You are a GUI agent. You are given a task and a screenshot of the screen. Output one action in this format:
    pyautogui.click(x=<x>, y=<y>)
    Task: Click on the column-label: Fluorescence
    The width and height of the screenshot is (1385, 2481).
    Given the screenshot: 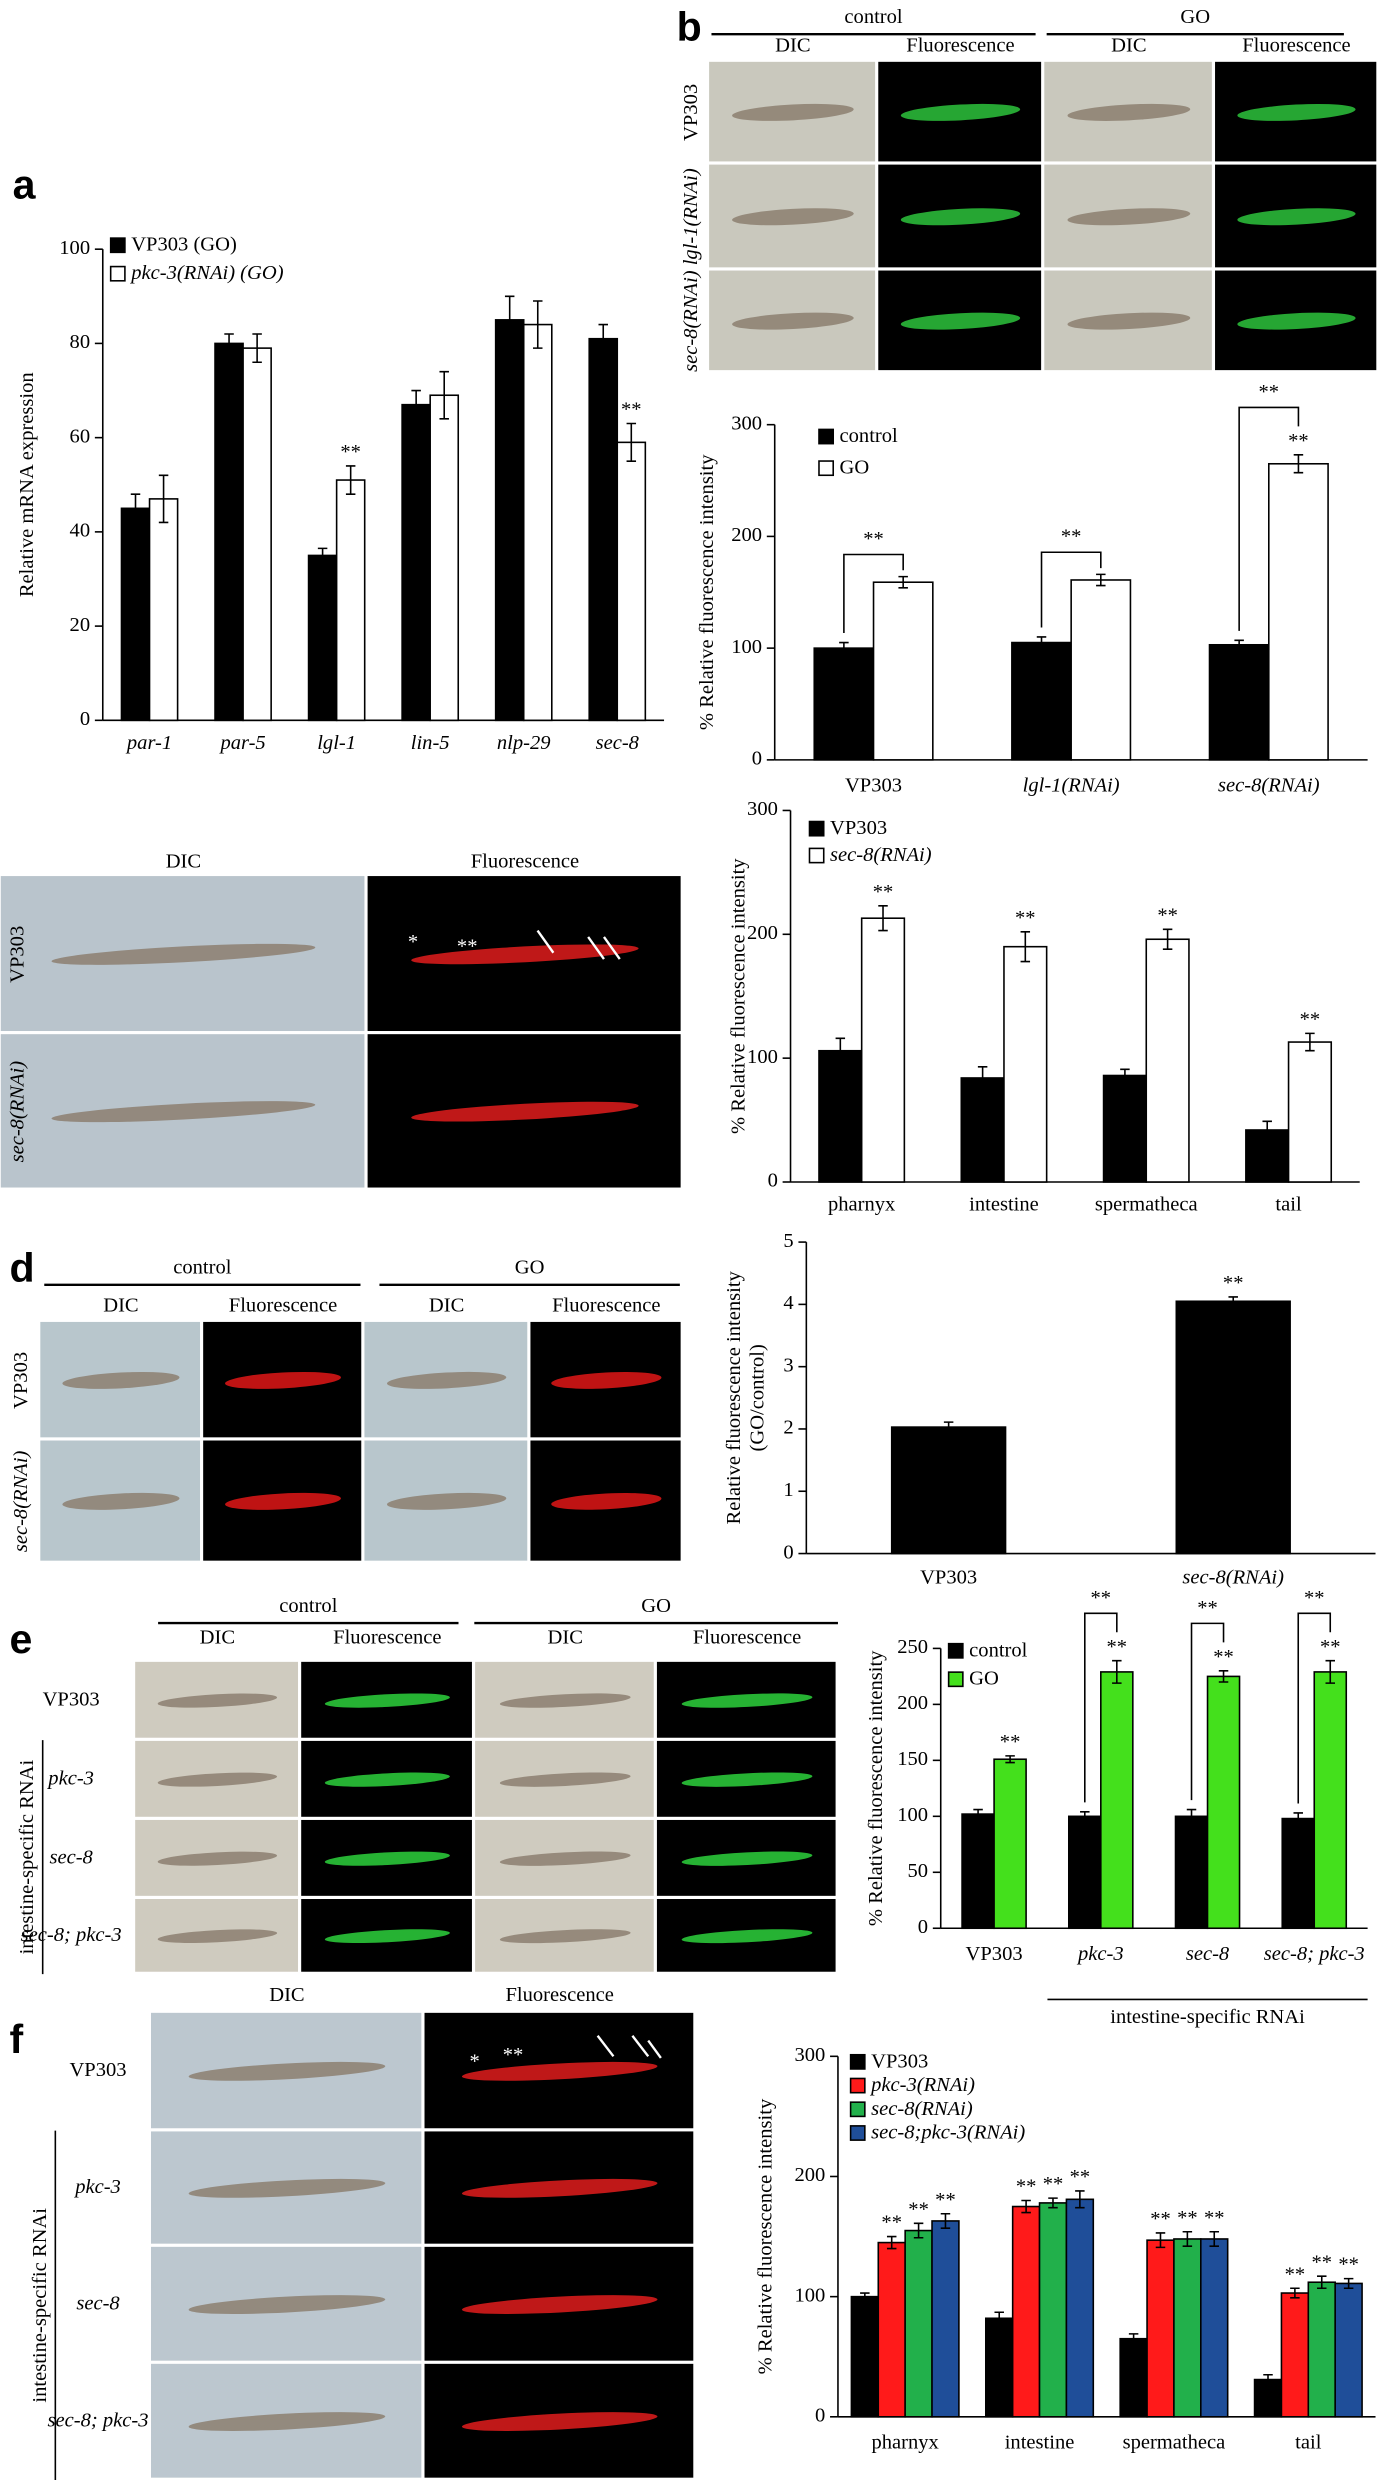 What is the action you would take?
    pyautogui.click(x=387, y=1638)
    